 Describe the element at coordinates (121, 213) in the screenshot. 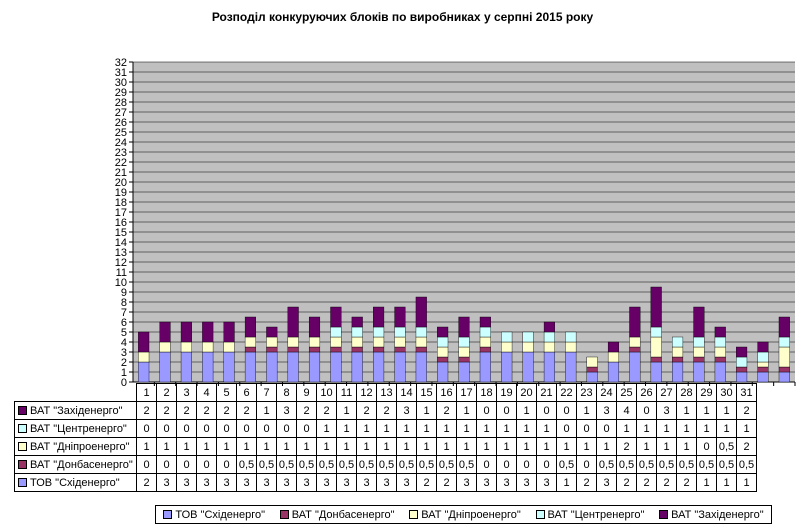

I see `y-tick-label: 17` at that location.